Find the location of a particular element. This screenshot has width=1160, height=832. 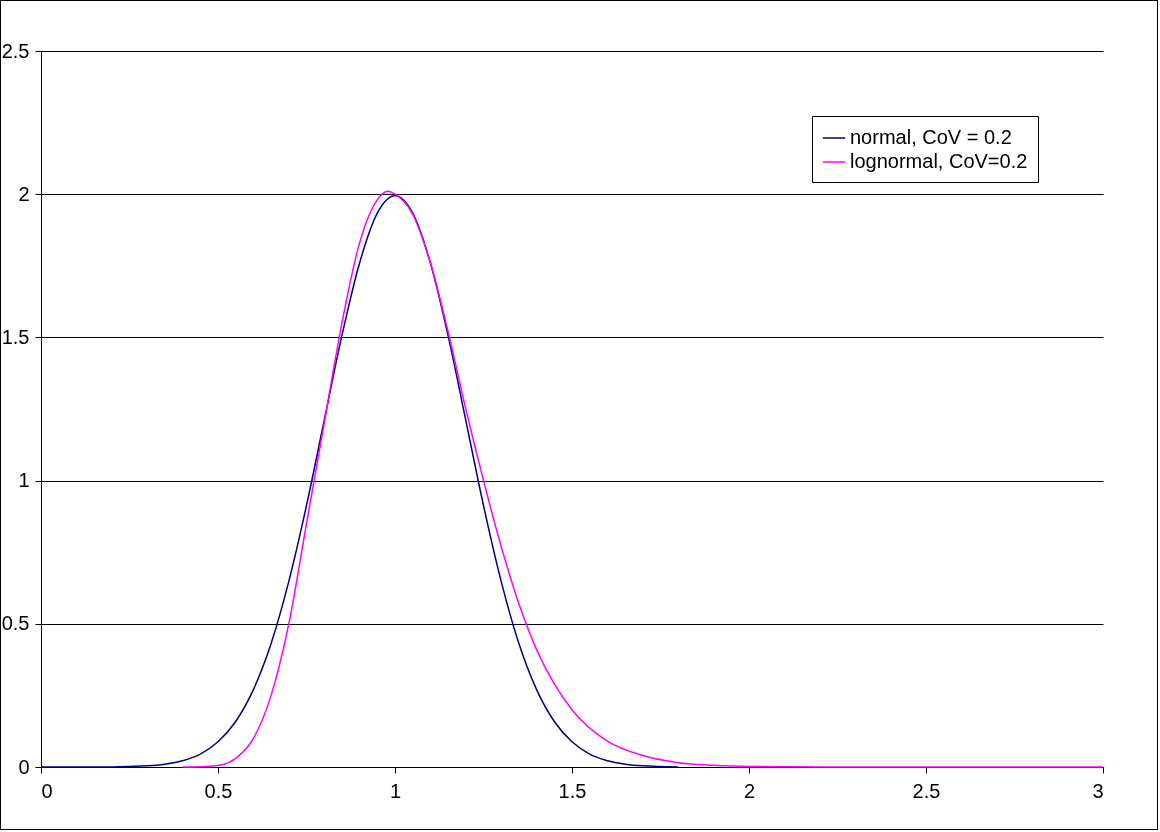

x-tick-label: 0.5 is located at coordinates (218, 790).